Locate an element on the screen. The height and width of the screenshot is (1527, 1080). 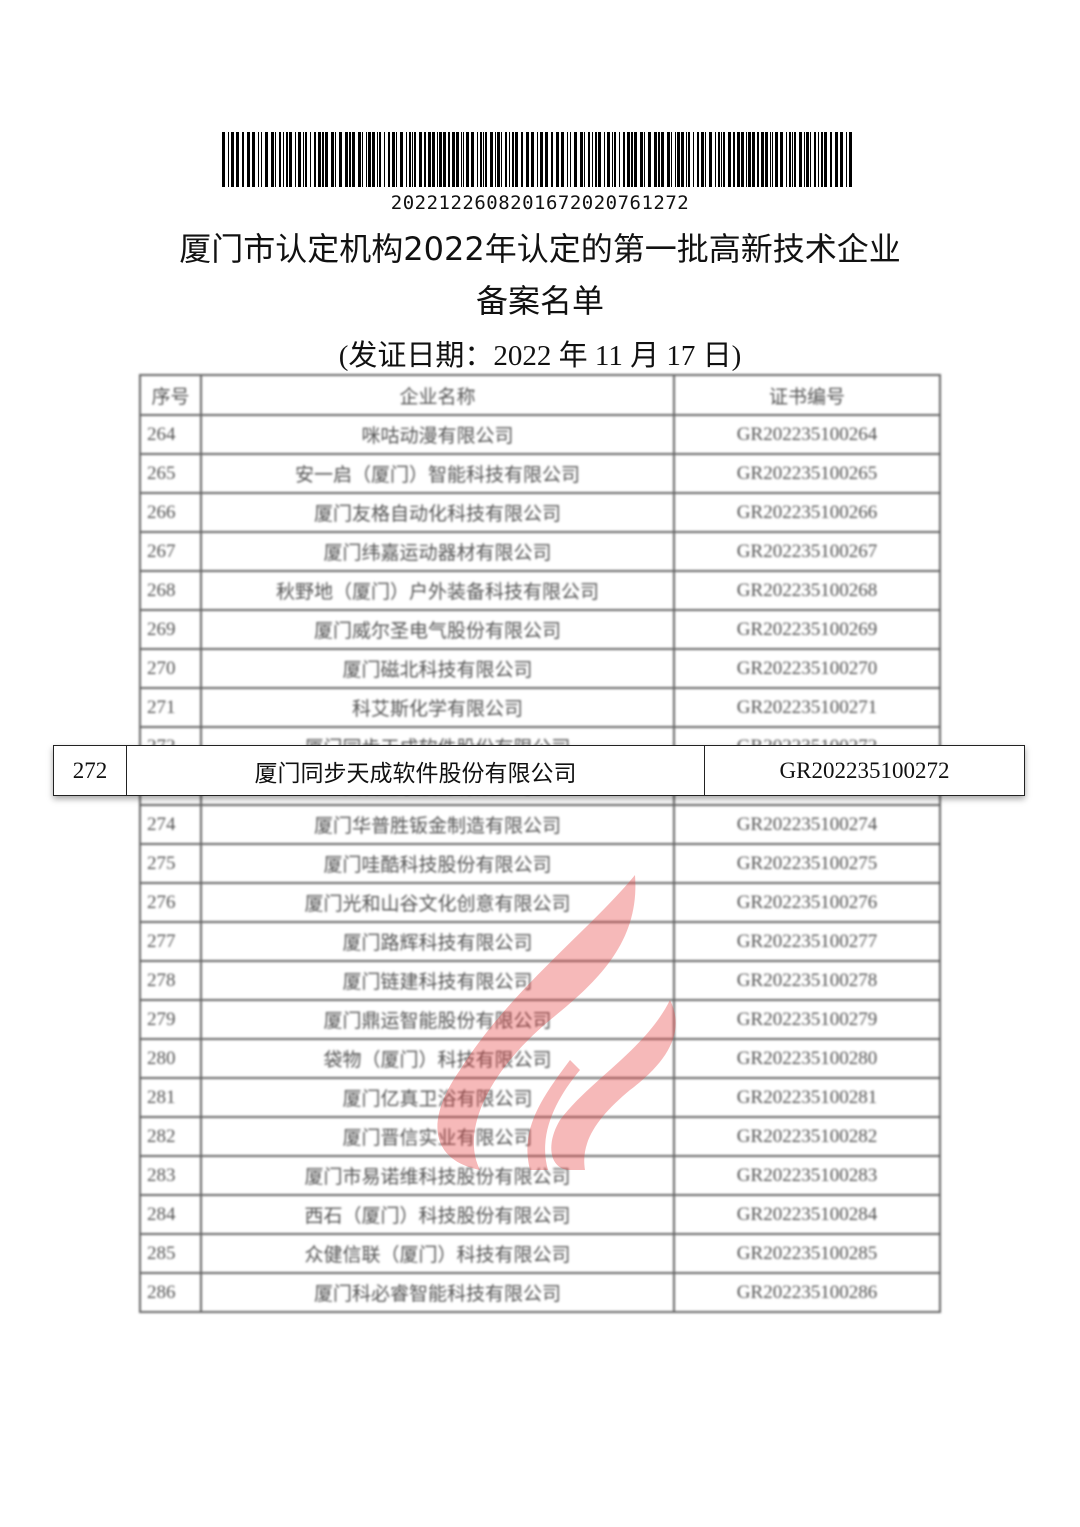
highlight-no: 272 is located at coordinates (90, 770).